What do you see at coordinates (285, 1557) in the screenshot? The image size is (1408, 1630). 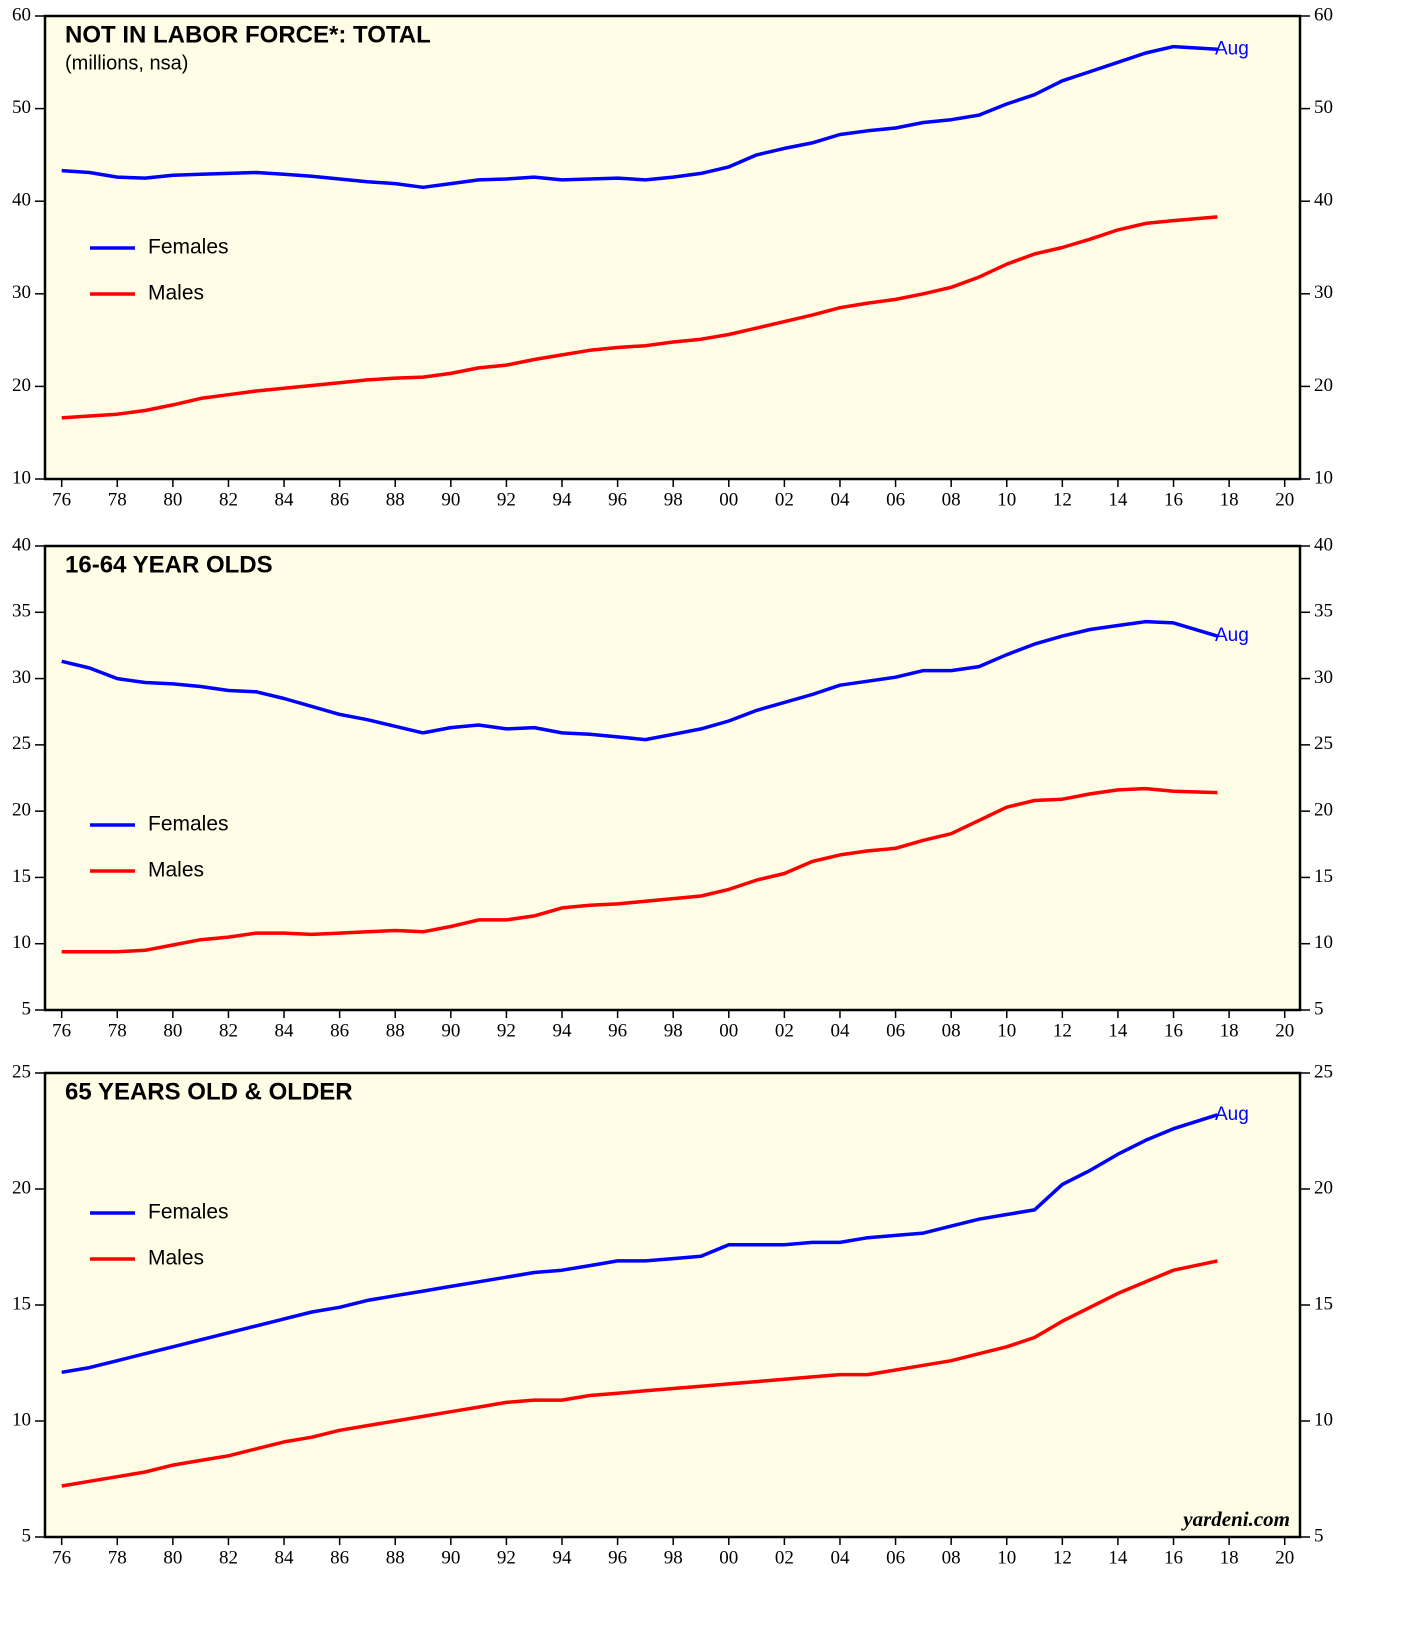 I see `x-tick-label: 84` at bounding box center [285, 1557].